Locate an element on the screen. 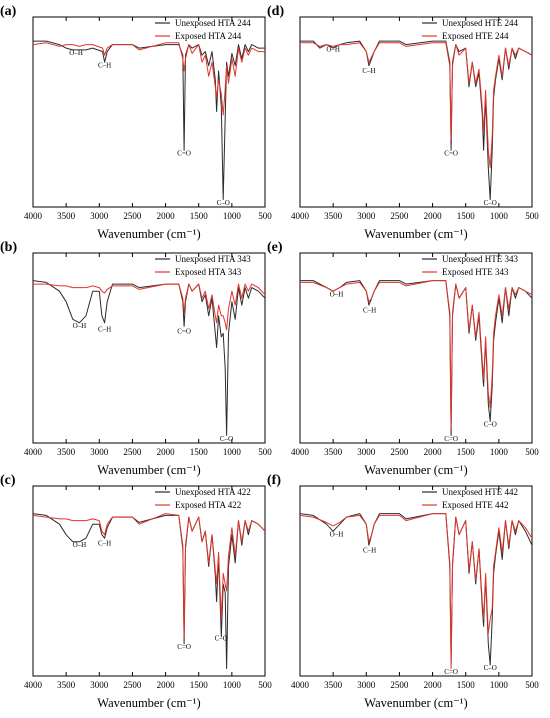  plot-frame-a is located at coordinates (149, 112).